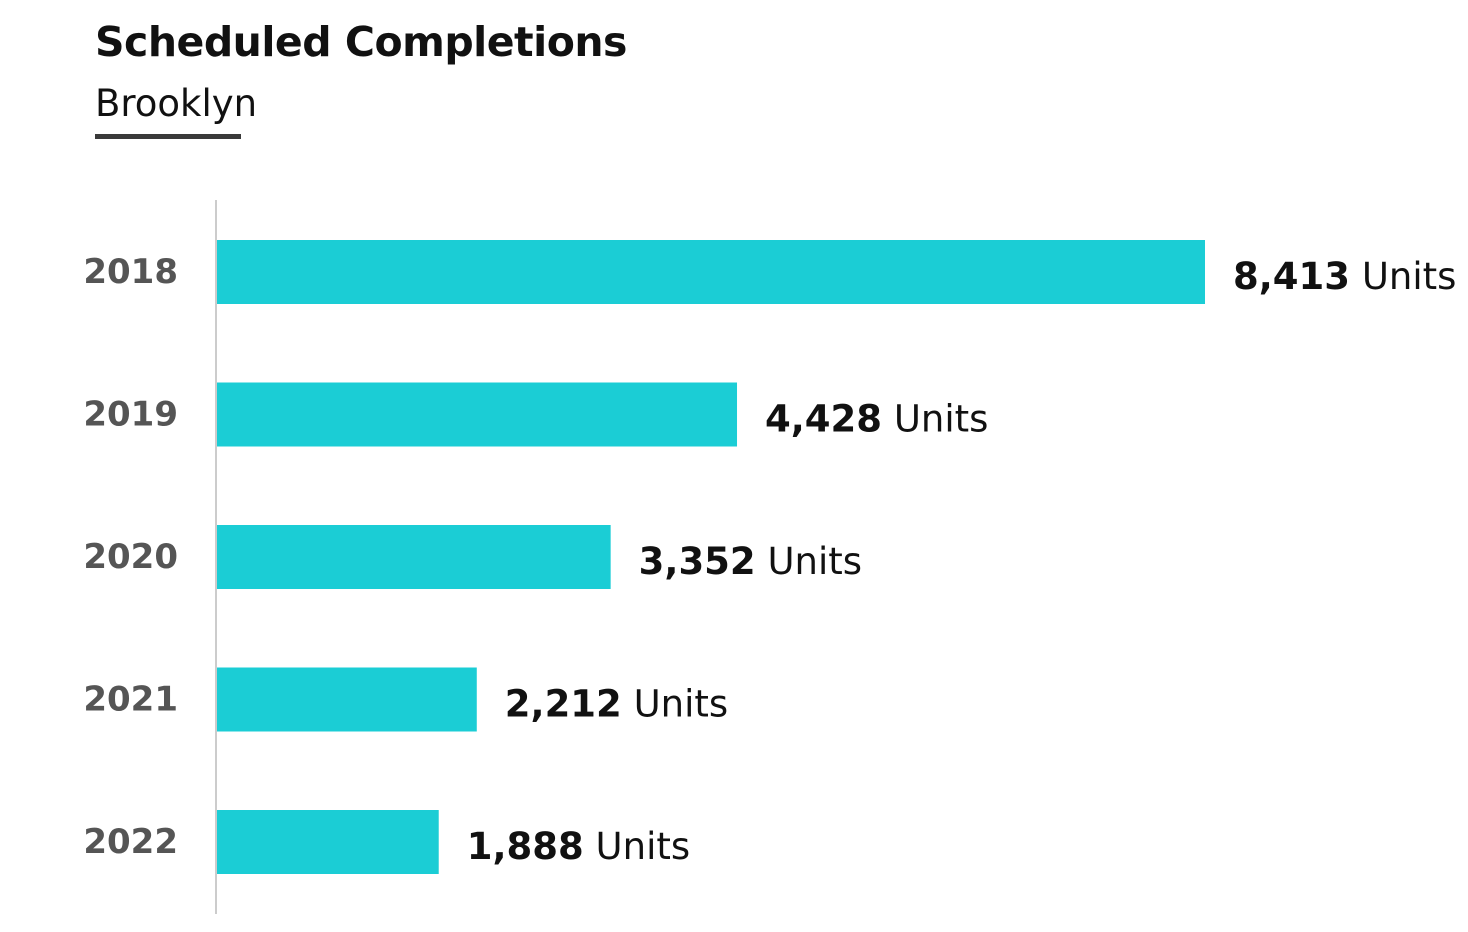 This screenshot has height=932, width=1468. Describe the element at coordinates (814, 561) in the screenshot. I see `value-unit-2020: Units` at that location.